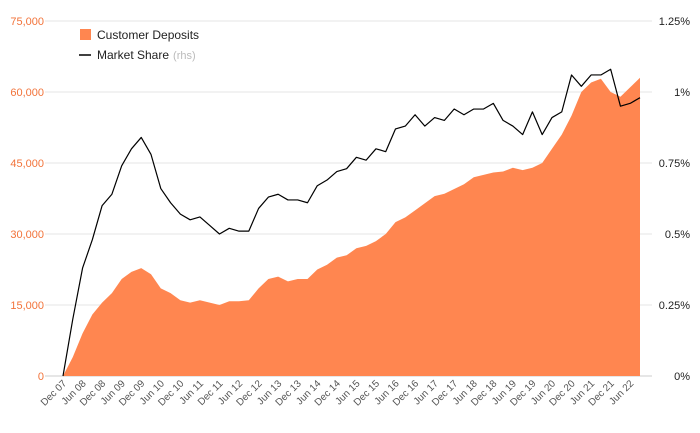 The width and height of the screenshot is (700, 433). What do you see at coordinates (674, 306) in the screenshot?
I see `y-right-tick-label: 0.25%` at bounding box center [674, 306].